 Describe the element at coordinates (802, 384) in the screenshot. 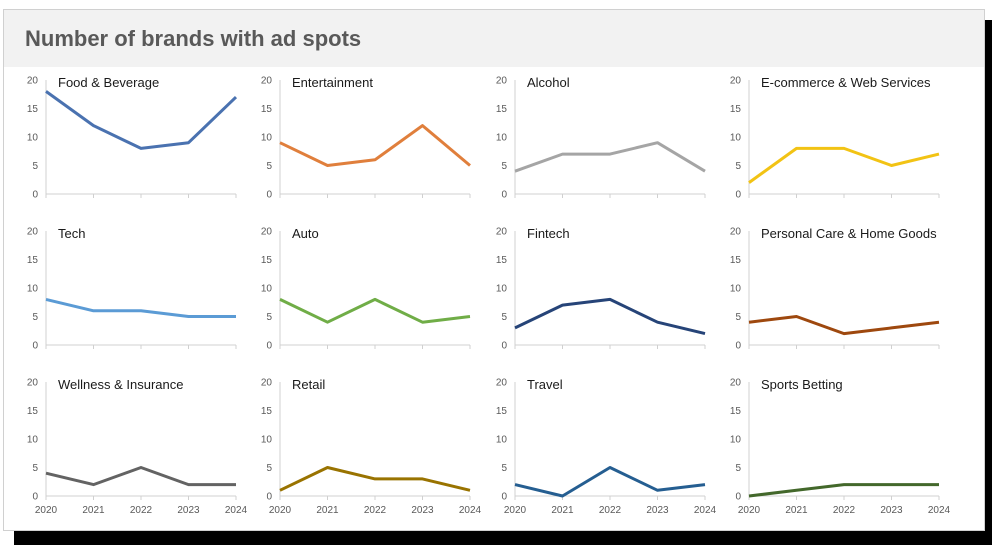

I see `panel-title: Sports Betting` at that location.